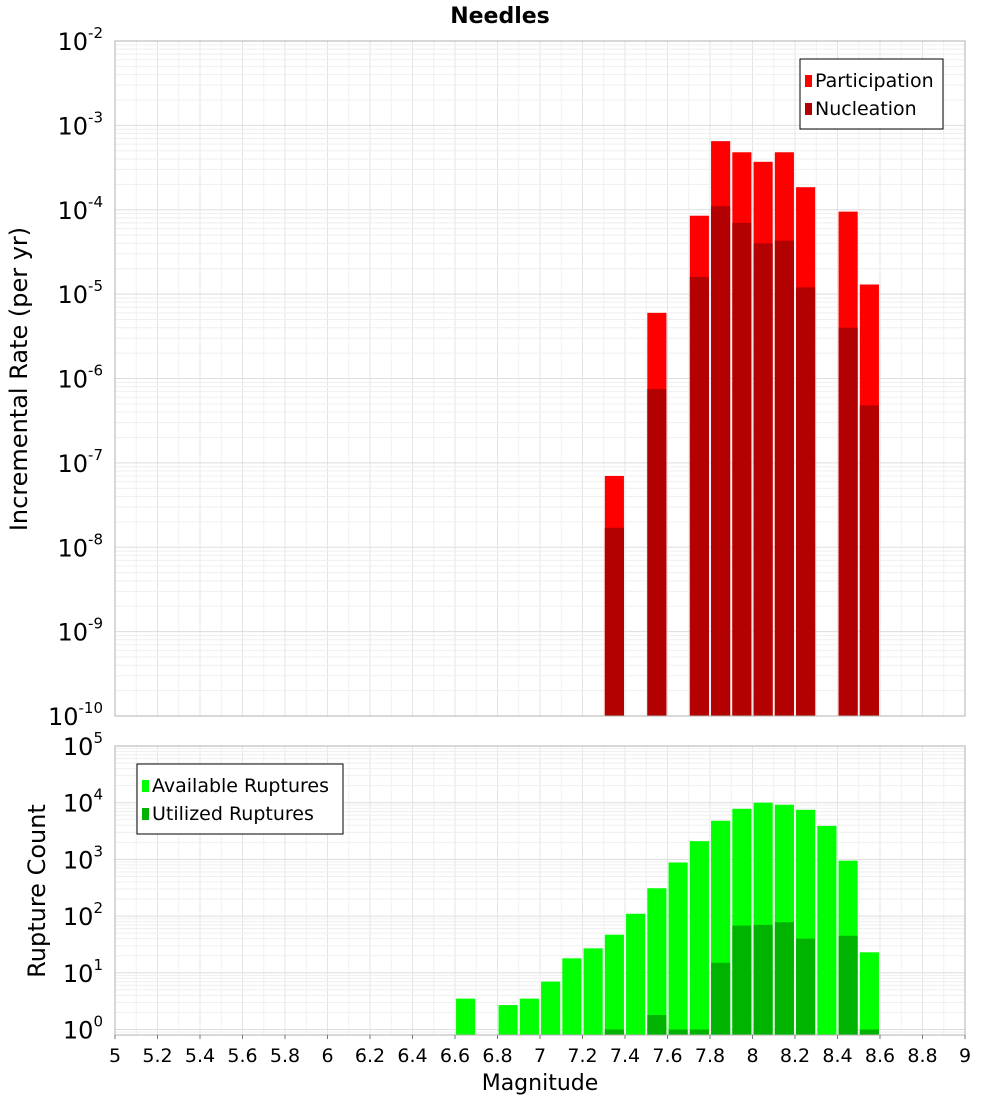  What do you see at coordinates (83, 858) in the screenshot?
I see `bottom-y-tick-label: 10³` at bounding box center [83, 858].